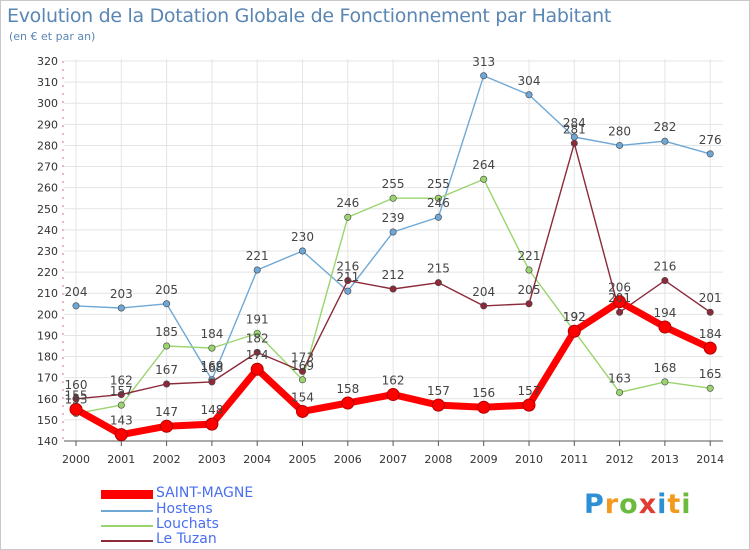 The height and width of the screenshot is (550, 750). I want to click on x-tick-label: 2011, so click(574, 459).